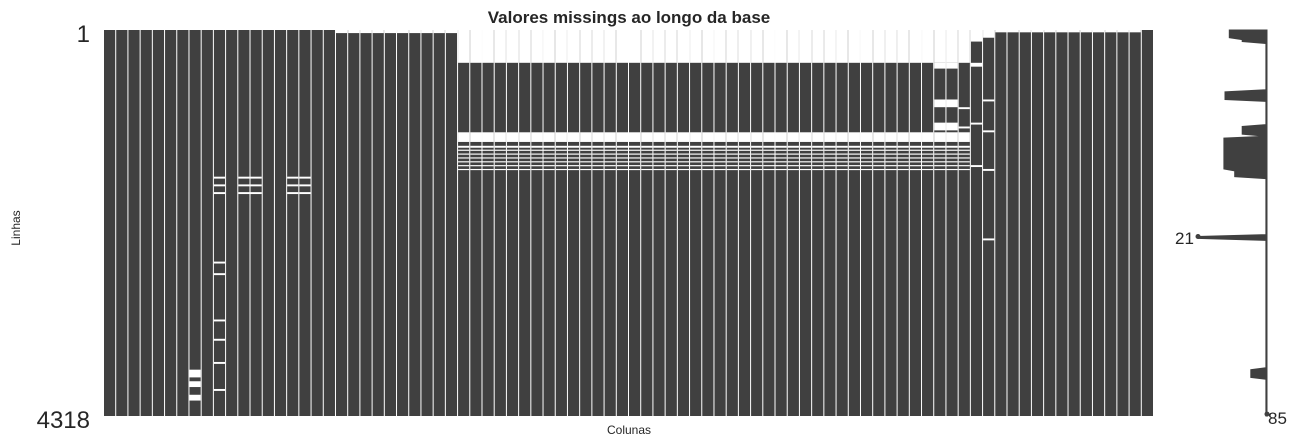 This screenshot has height=446, width=1298. I want to click on sparkline-max-label: 85, so click(1277, 418).